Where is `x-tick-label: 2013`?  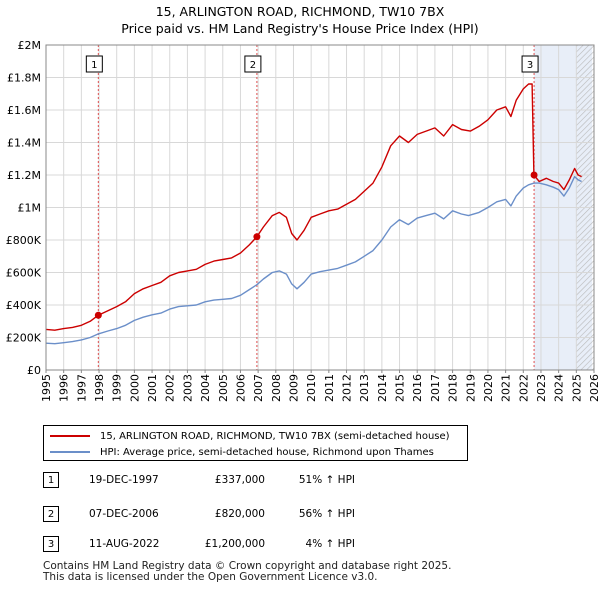
x-tick-label: 2013 is located at coordinates (364, 388).